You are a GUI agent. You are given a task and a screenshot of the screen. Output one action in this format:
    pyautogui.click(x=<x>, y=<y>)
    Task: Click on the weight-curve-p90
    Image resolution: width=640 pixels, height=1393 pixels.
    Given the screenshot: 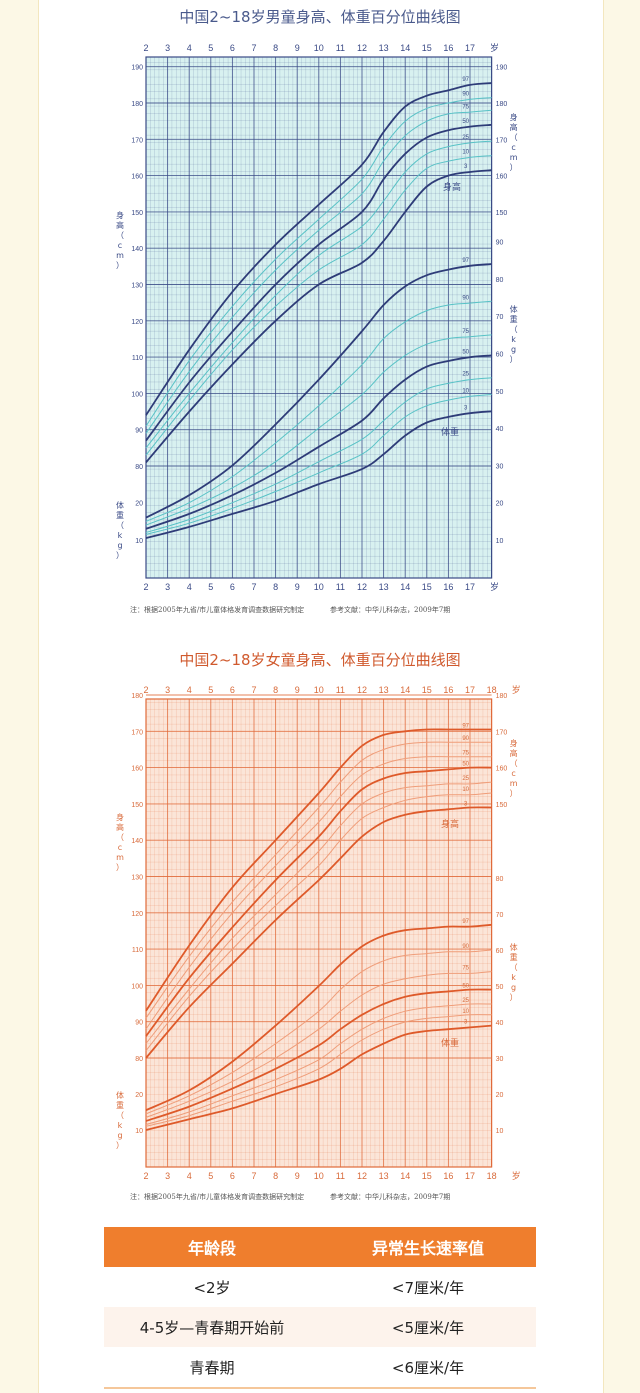 What is the action you would take?
    pyautogui.click(x=318, y=1032)
    